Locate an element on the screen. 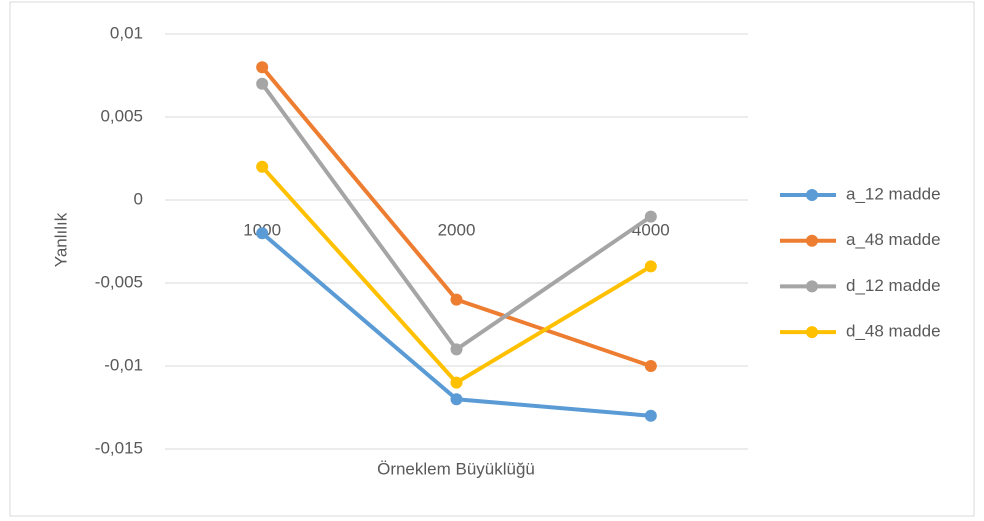 The height and width of the screenshot is (521, 984). y-tick-label: 0,01 is located at coordinates (126, 32).